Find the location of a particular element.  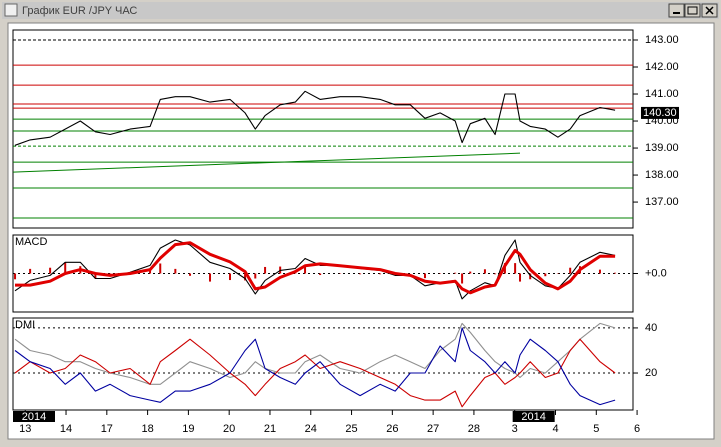

last-price-label: 140.30 is located at coordinates (660, 113).